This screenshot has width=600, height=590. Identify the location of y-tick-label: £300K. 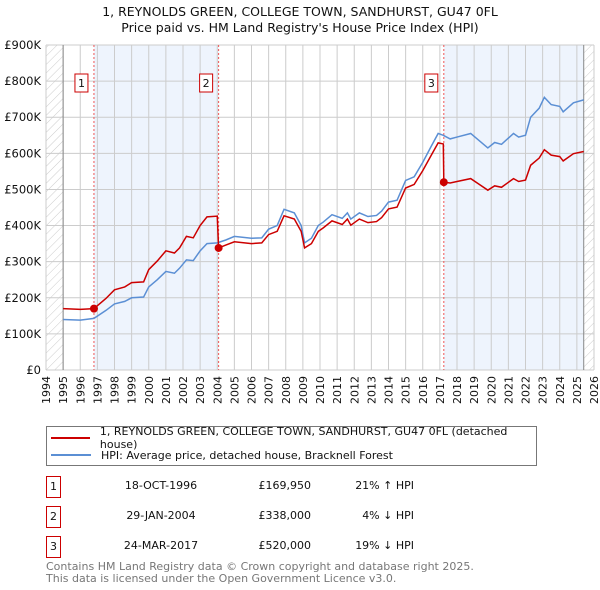
(22, 262).